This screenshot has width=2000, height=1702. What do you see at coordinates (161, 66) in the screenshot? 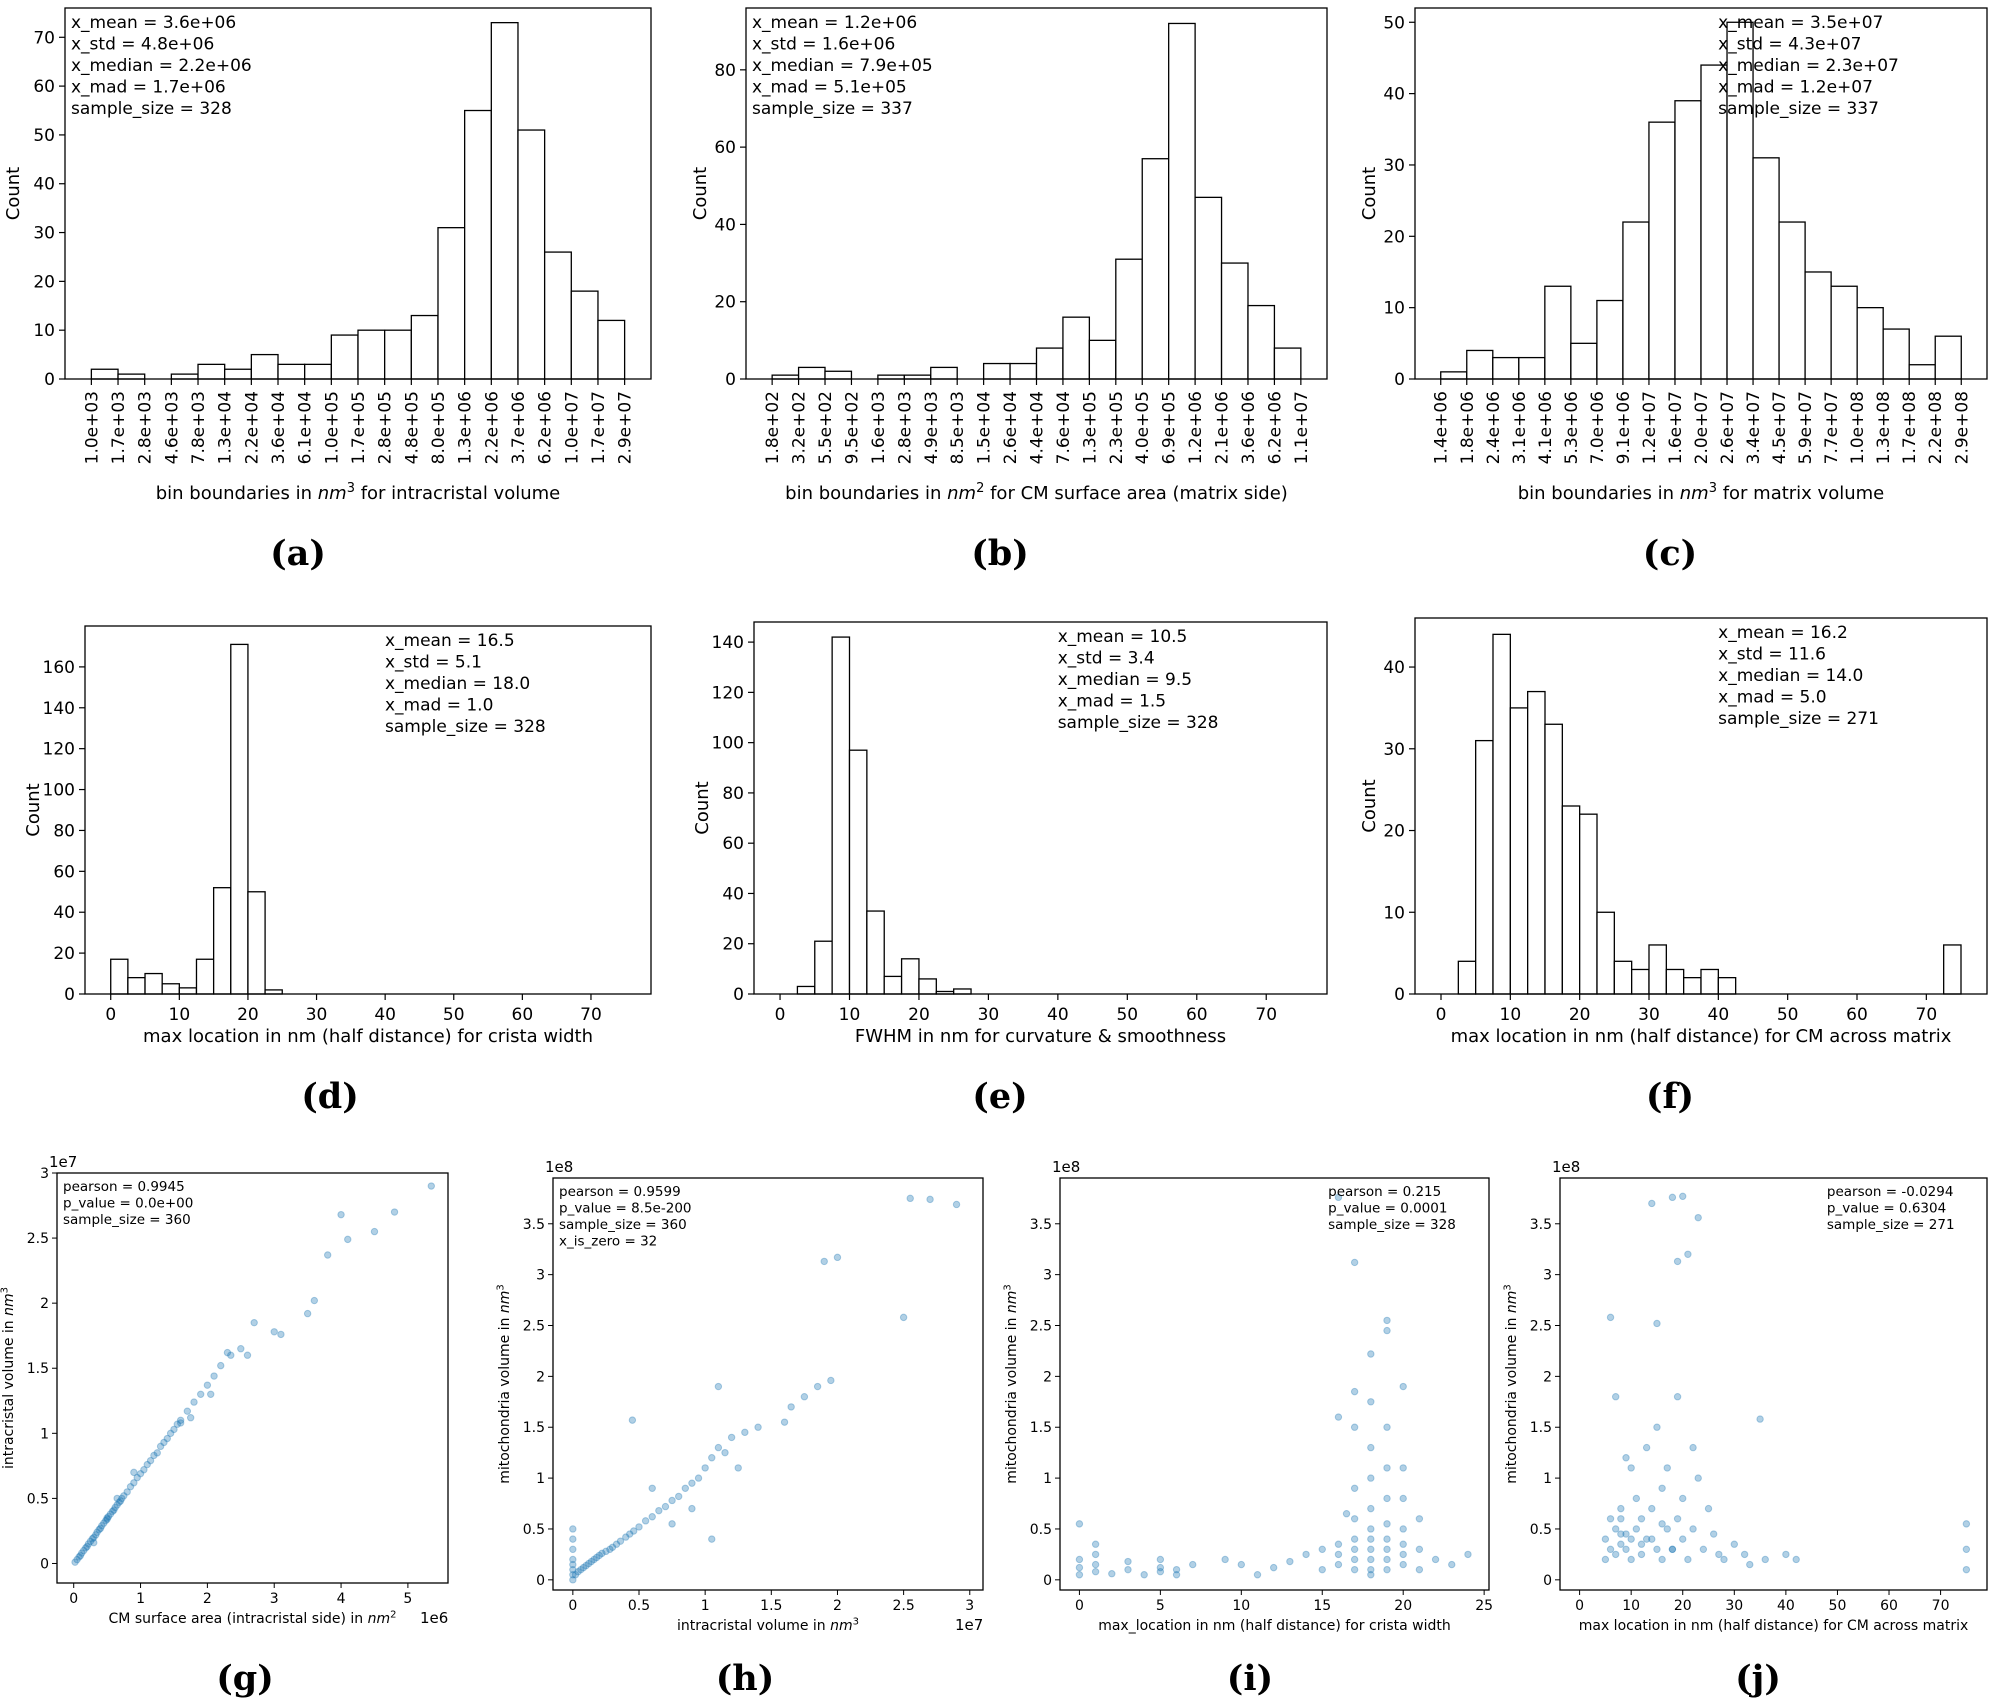
I see `stats-line: x_median = 2.2e+06` at bounding box center [161, 66].